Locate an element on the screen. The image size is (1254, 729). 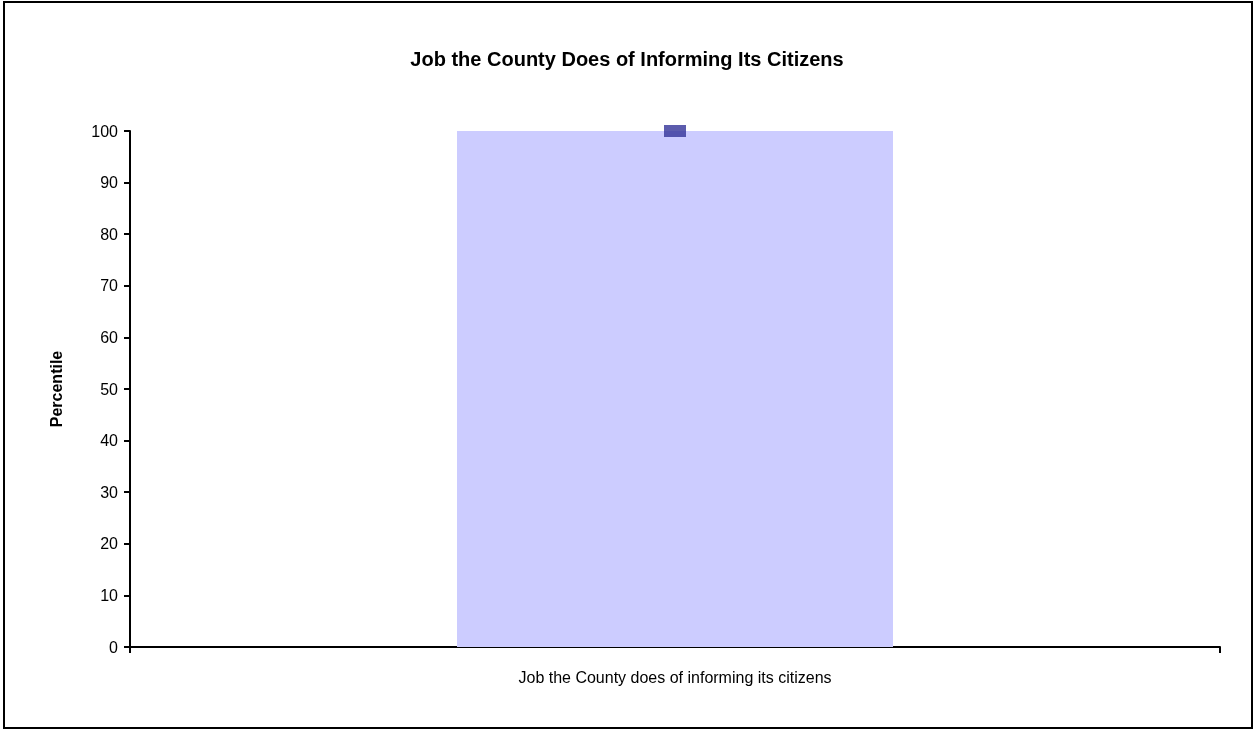
y-tick-label: 30 is located at coordinates (109, 492).